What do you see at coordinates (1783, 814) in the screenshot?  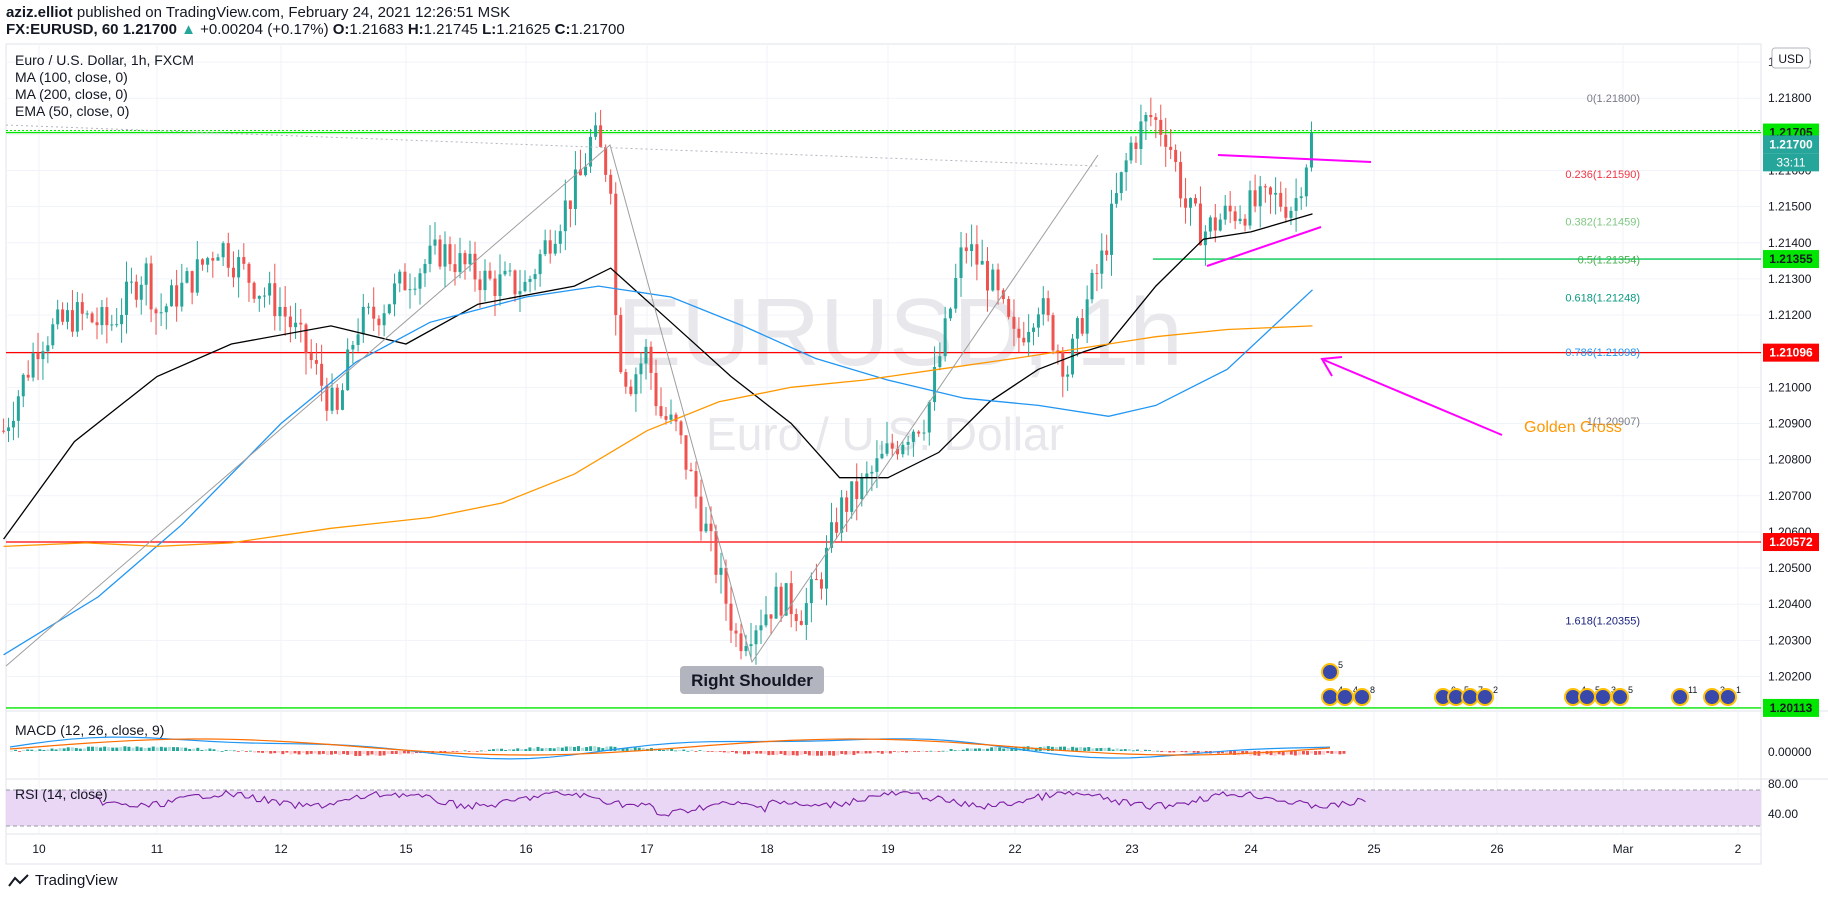 I see `rsi-level-label: 40.00` at bounding box center [1783, 814].